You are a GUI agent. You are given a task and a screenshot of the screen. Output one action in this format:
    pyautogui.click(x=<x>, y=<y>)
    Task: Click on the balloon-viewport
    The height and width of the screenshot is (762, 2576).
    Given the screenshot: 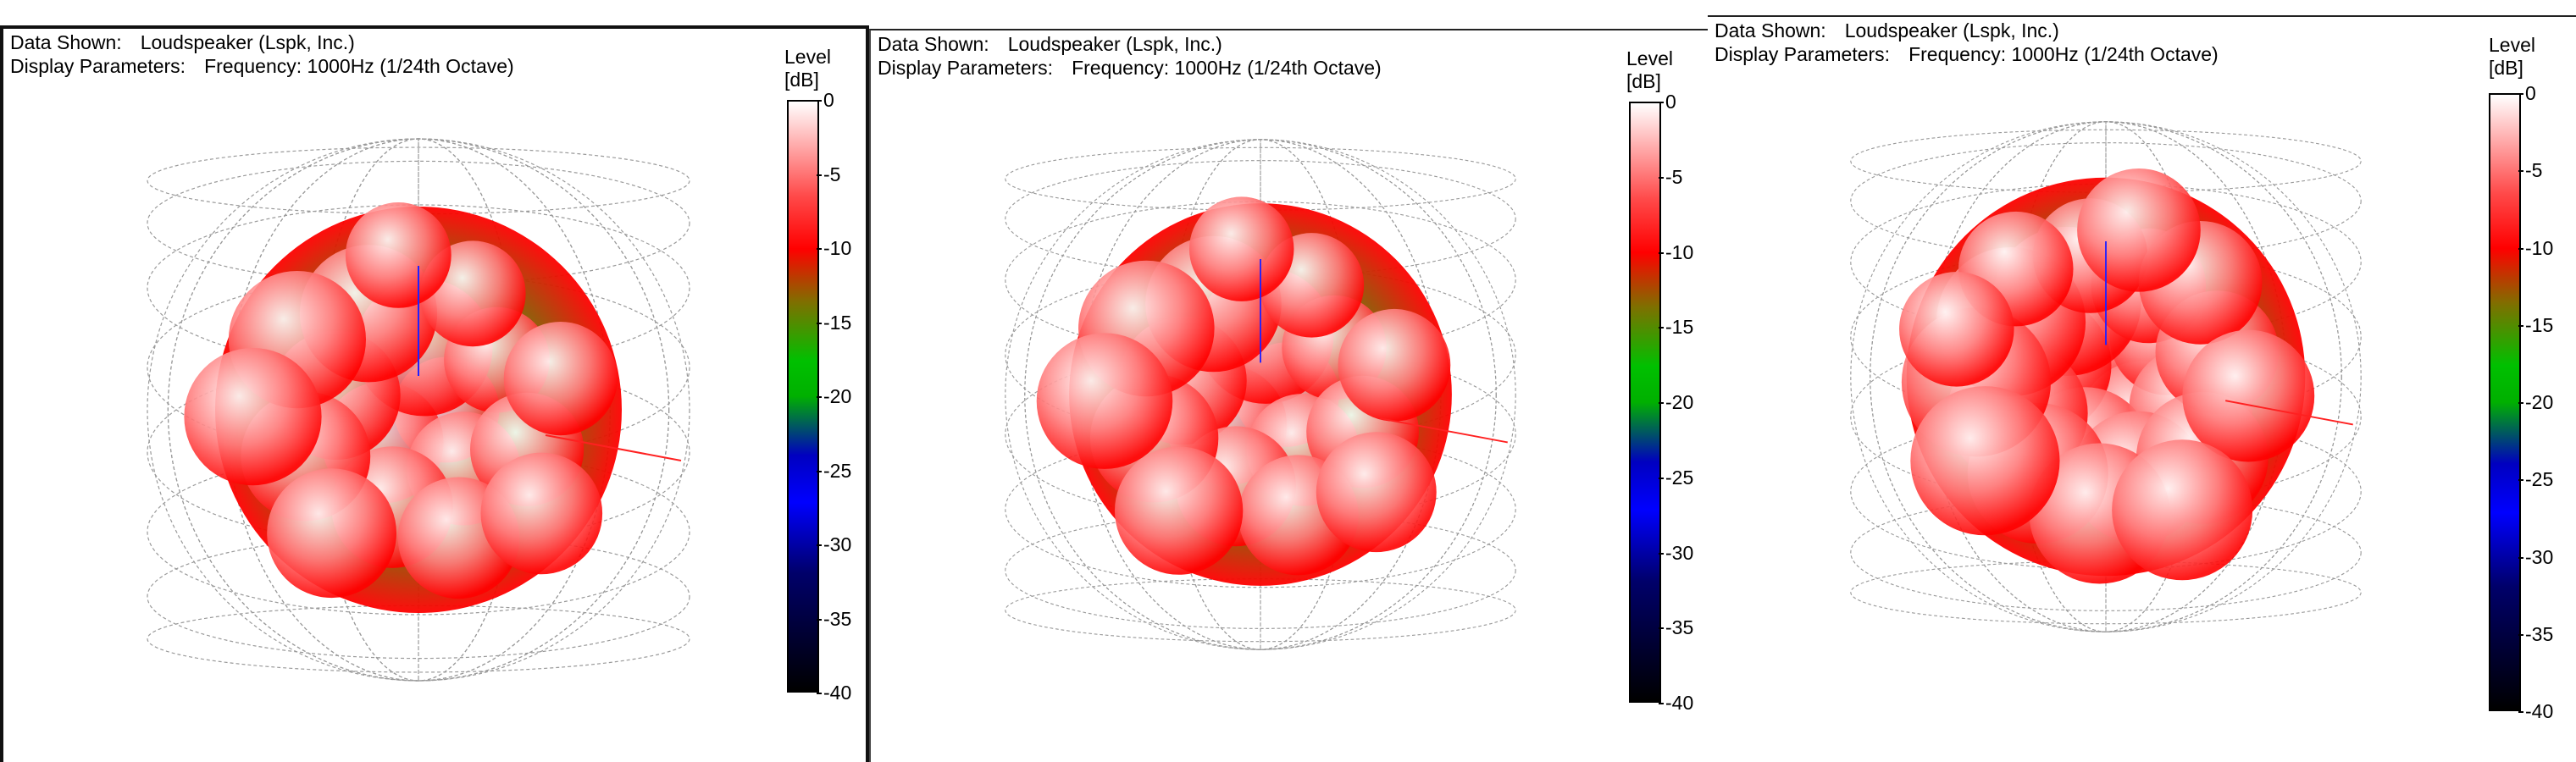 What is the action you would take?
    pyautogui.click(x=1260, y=394)
    